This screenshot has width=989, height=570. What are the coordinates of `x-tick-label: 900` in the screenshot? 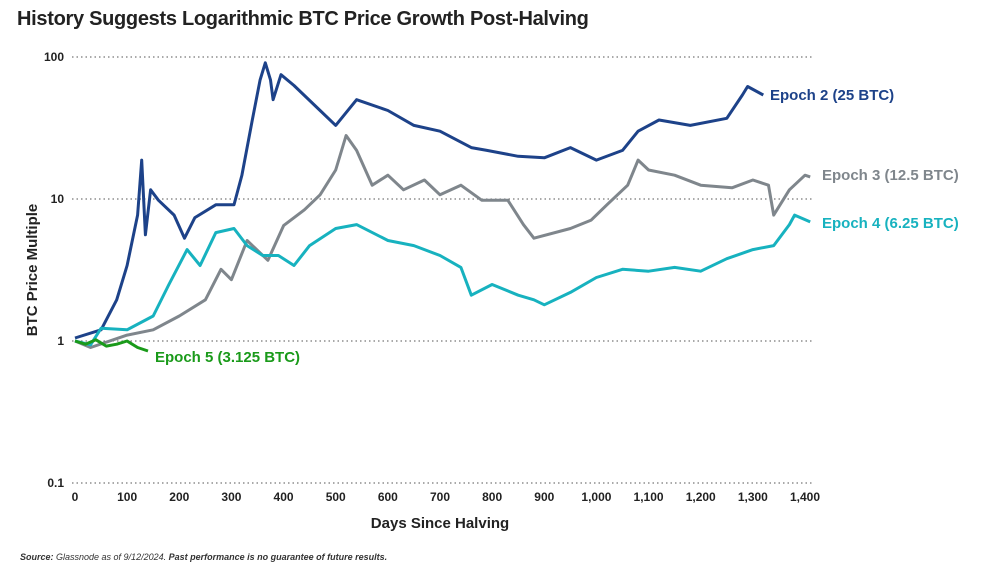 It's located at (544, 497).